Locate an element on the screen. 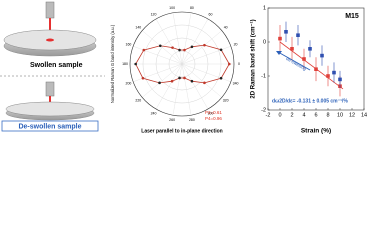  y-axis-label: Normalized Raman G band intensity (a.u.) is located at coordinates (112, 63).